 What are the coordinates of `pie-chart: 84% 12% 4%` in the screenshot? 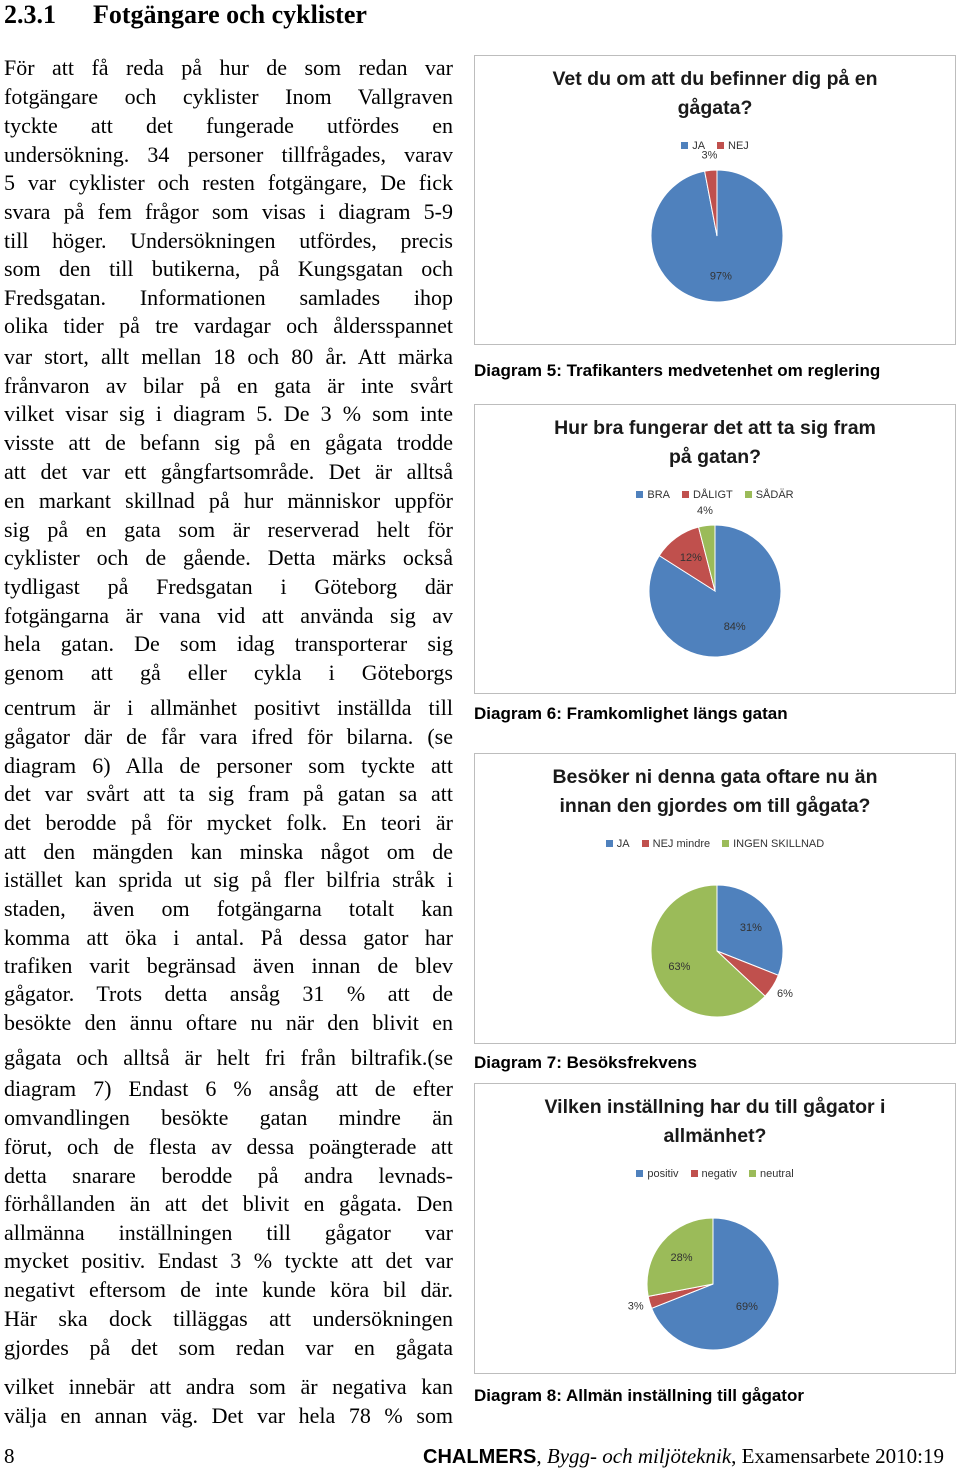 It's located at (715, 581).